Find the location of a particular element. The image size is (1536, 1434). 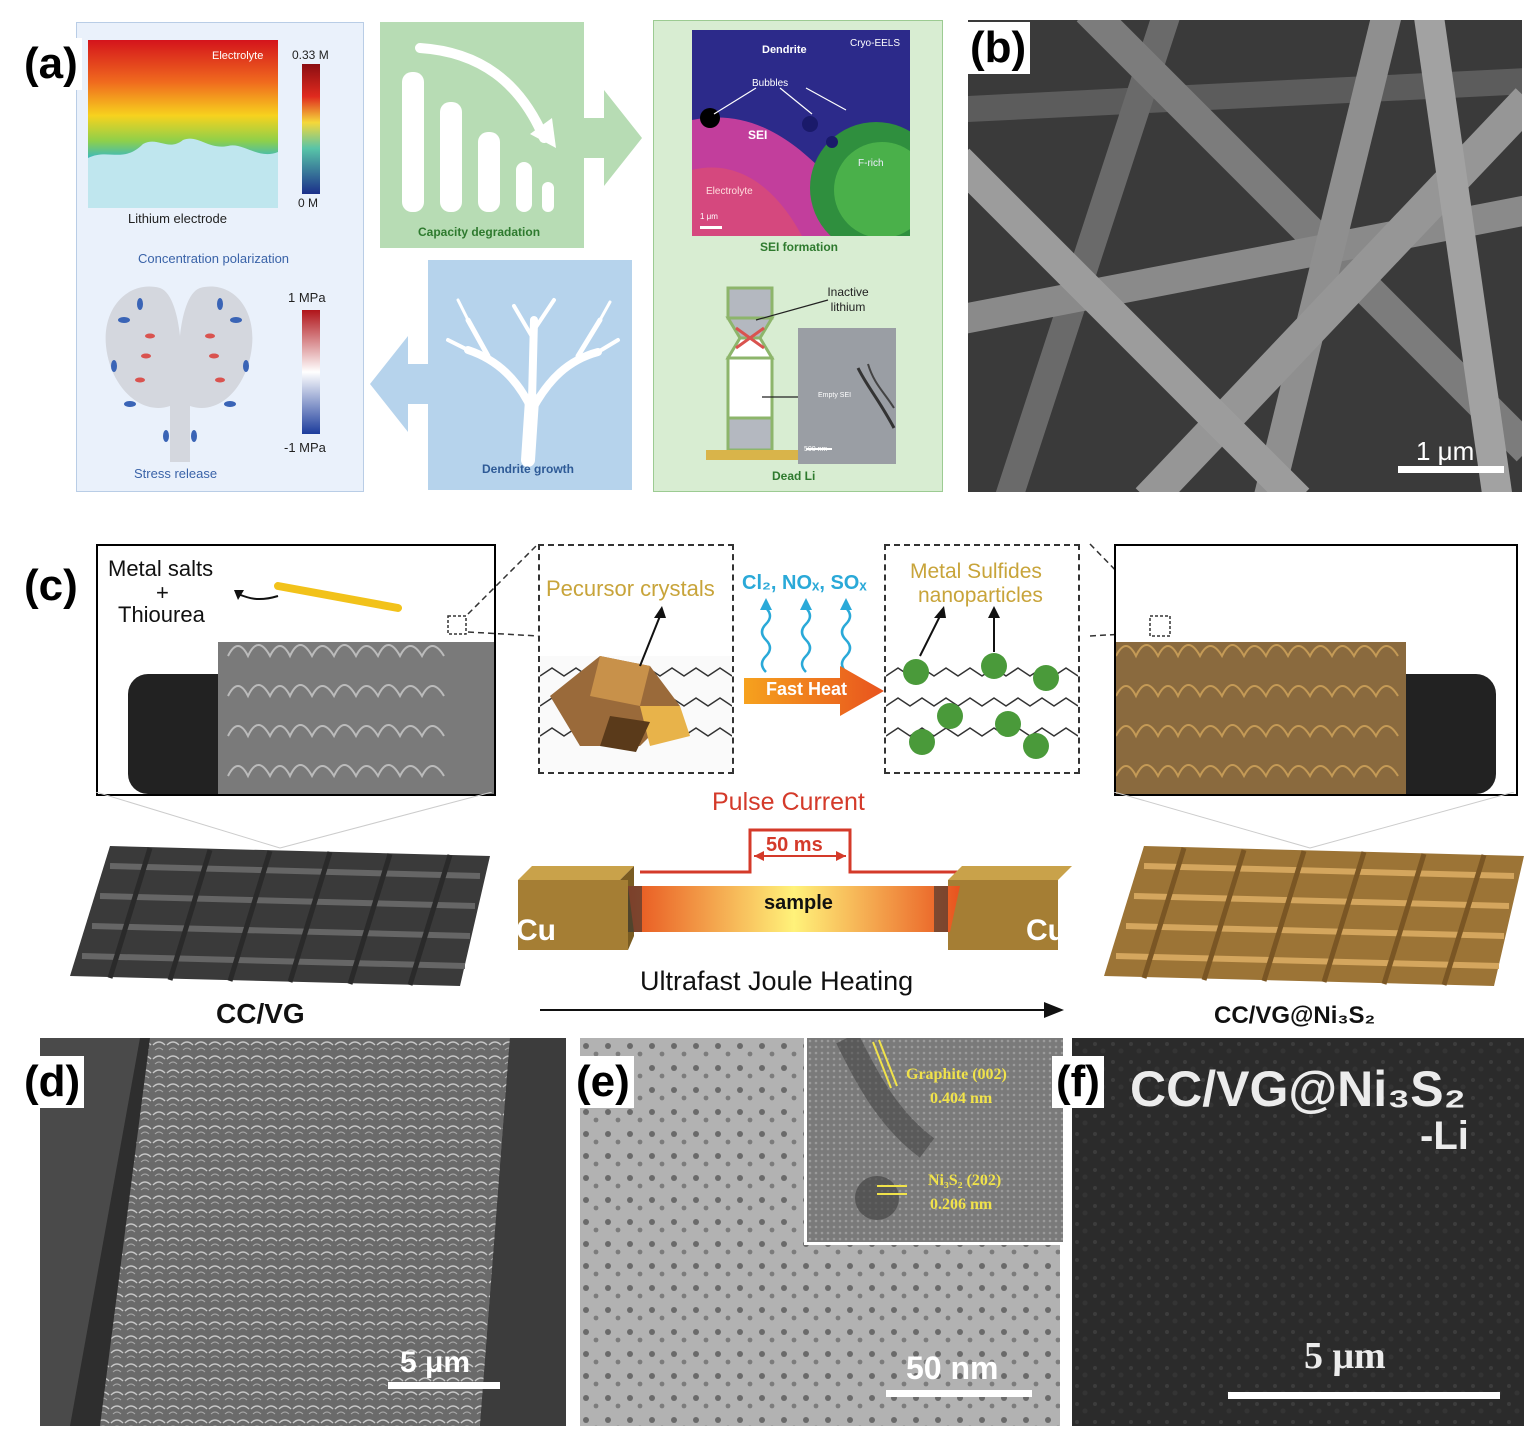

hrtem-inset is located at coordinates (933, 1141).